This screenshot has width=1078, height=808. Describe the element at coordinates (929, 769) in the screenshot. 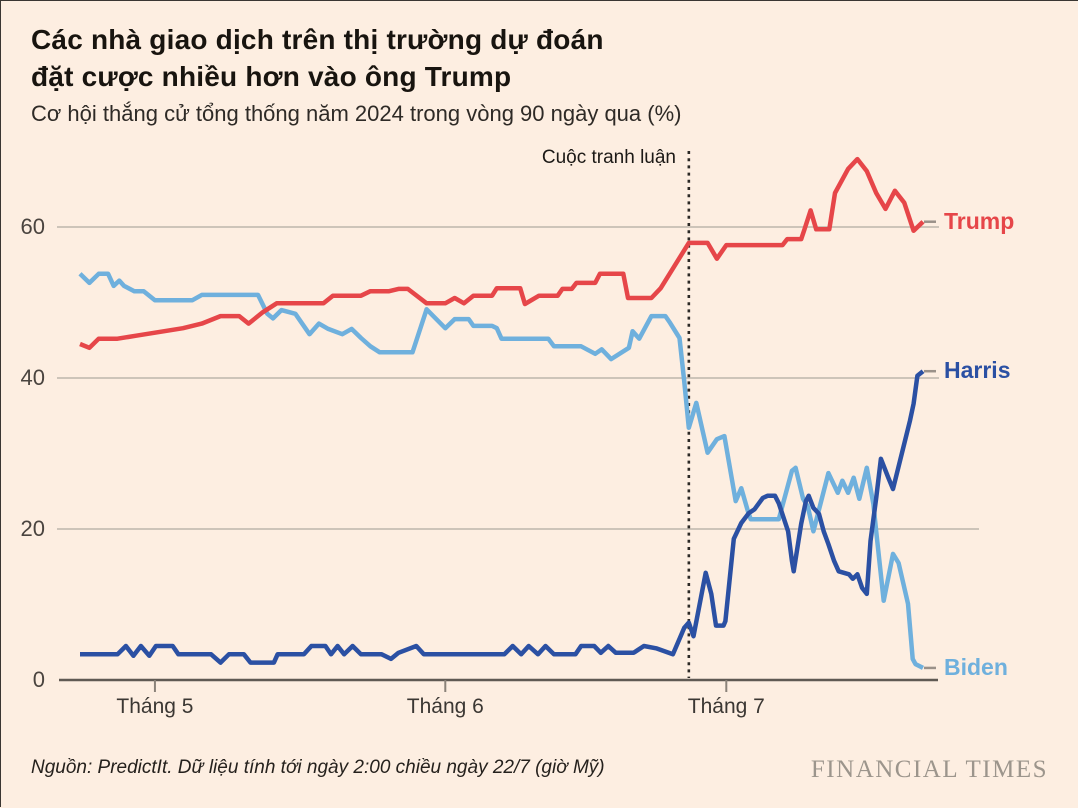

I see `financial-times-logo: FINANCIAL TIMES` at that location.